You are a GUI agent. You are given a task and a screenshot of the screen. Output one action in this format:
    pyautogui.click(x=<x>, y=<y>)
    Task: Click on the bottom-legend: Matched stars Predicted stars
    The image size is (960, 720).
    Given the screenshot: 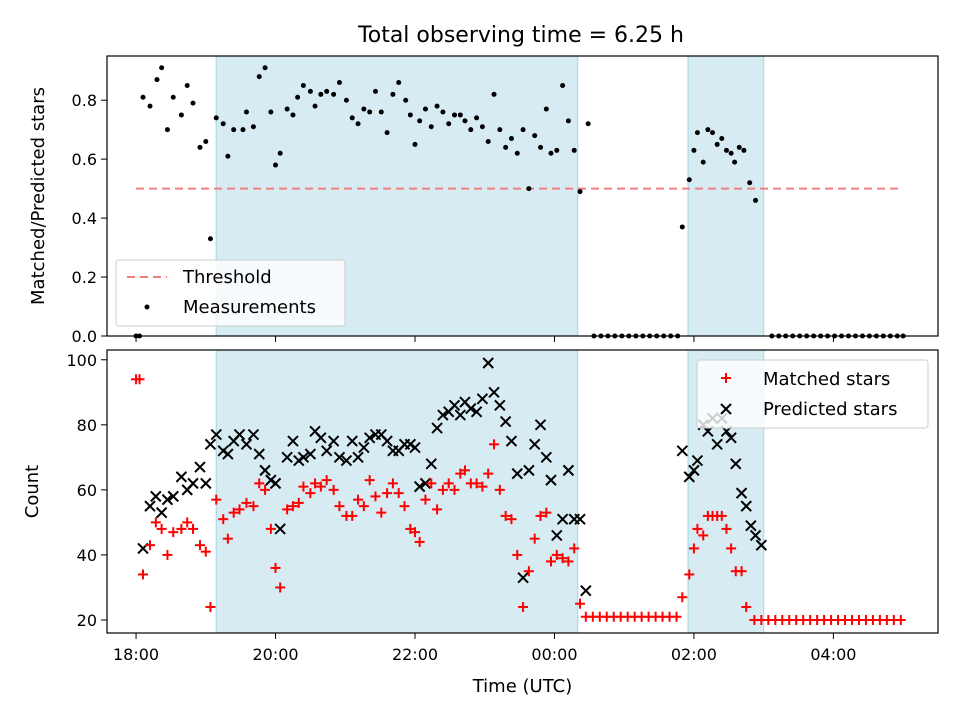 What is the action you would take?
    pyautogui.click(x=812, y=394)
    